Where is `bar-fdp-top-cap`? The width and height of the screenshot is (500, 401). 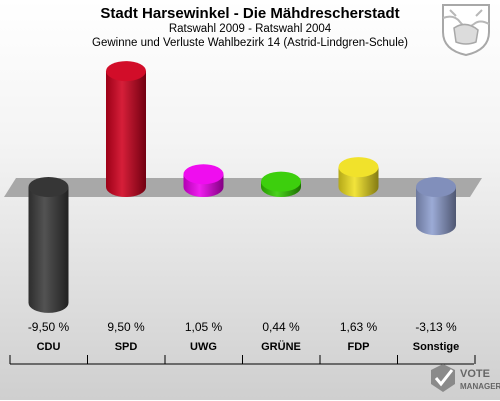
bar-fdp-top-cap is located at coordinates (358, 167).